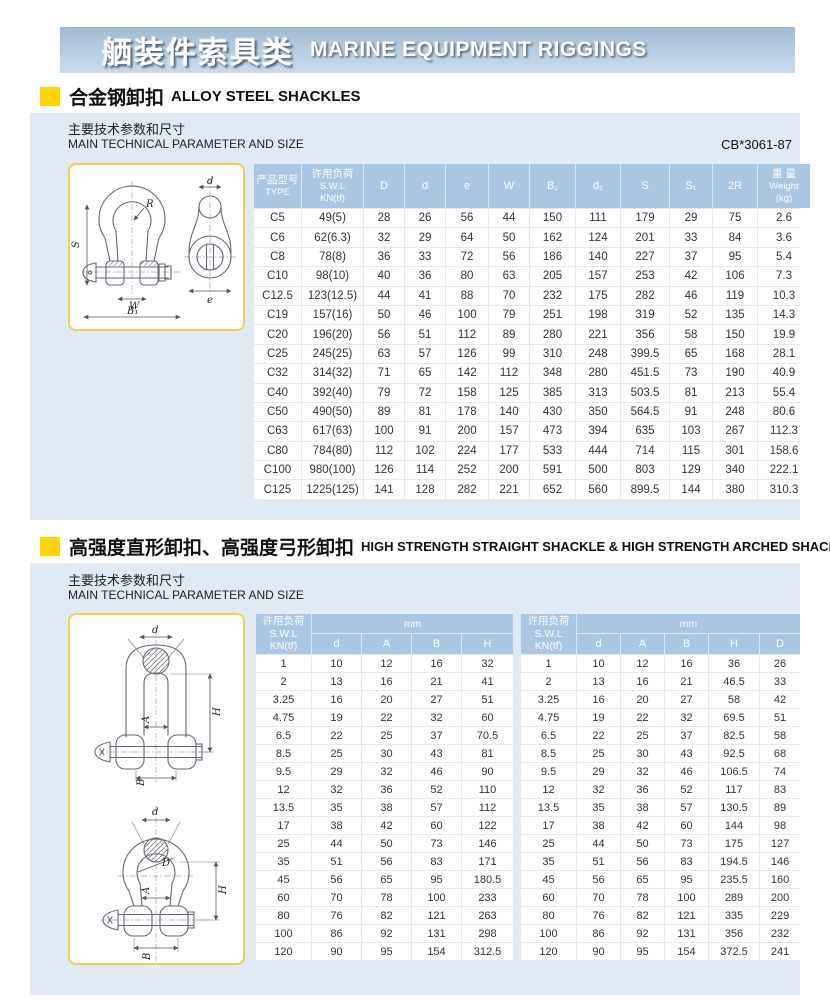  Describe the element at coordinates (332, 276) in the screenshot. I see `table-cell: 98(10)` at that location.